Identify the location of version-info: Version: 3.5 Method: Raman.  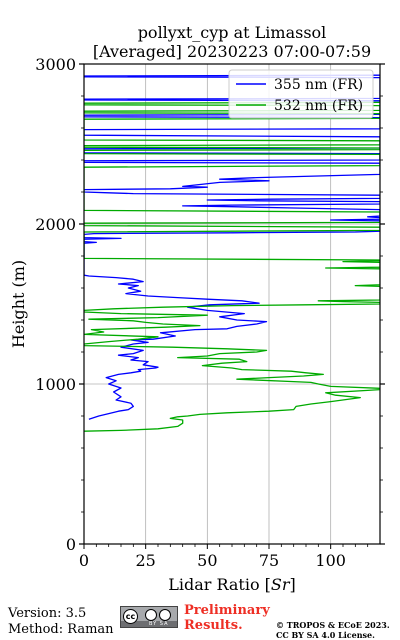
(61, 622).